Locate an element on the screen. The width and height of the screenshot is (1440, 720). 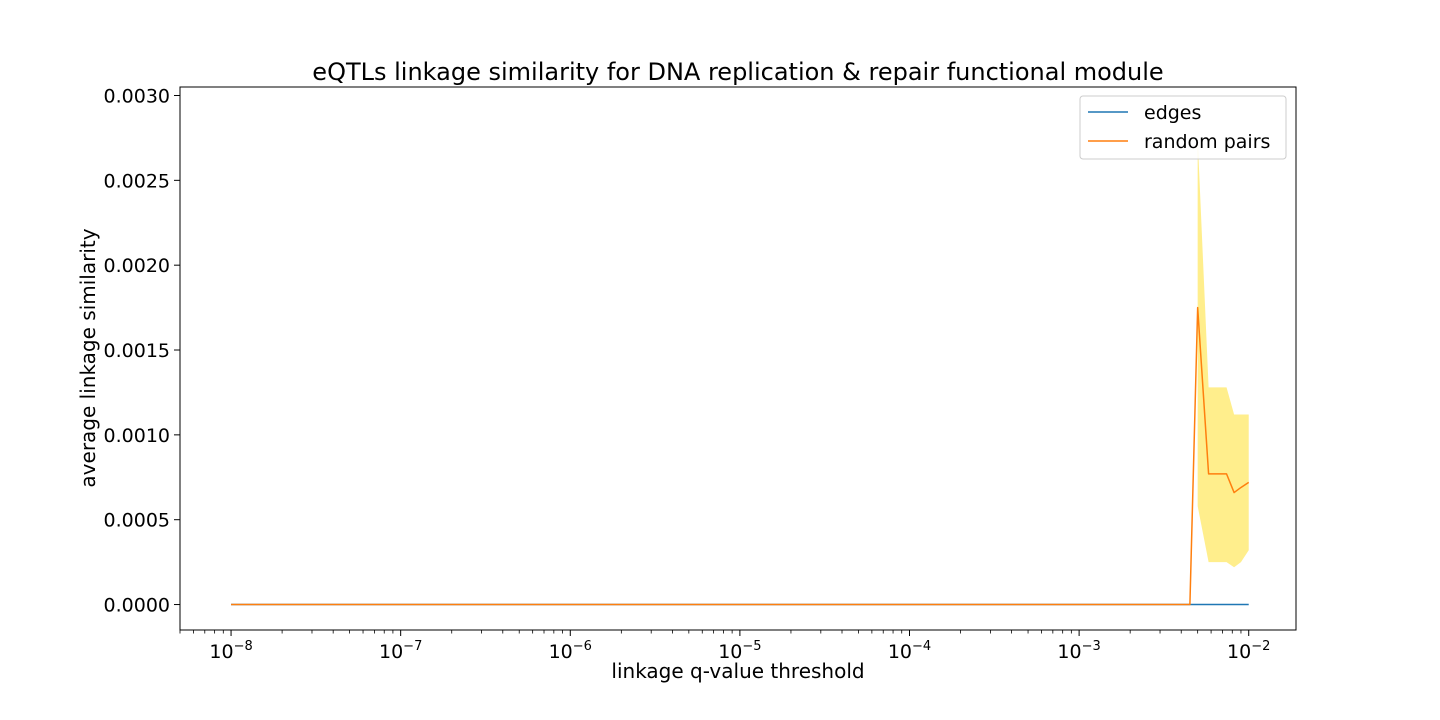
x-axis-title: linkage q-value threshold is located at coordinates (737, 671).